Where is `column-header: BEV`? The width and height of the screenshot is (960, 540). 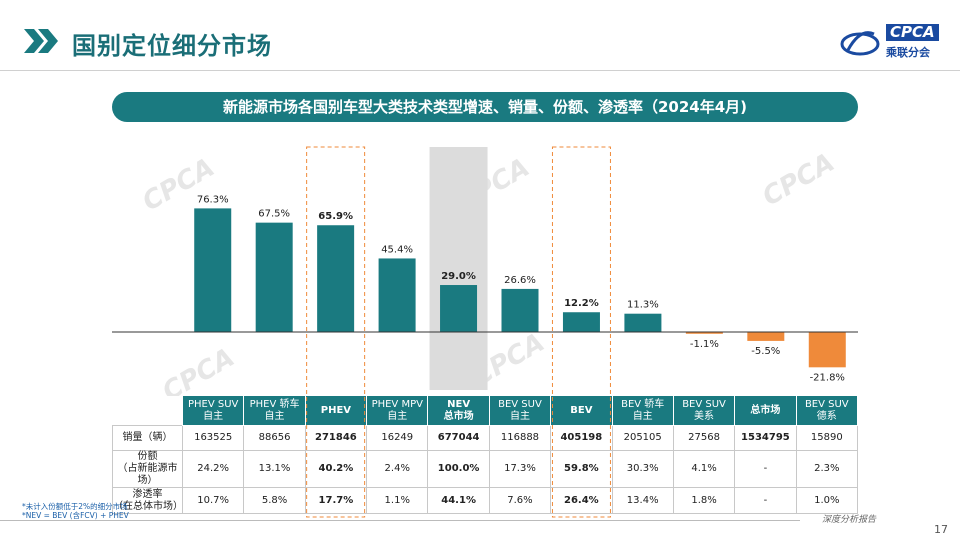 column-header: BEV is located at coordinates (581, 410).